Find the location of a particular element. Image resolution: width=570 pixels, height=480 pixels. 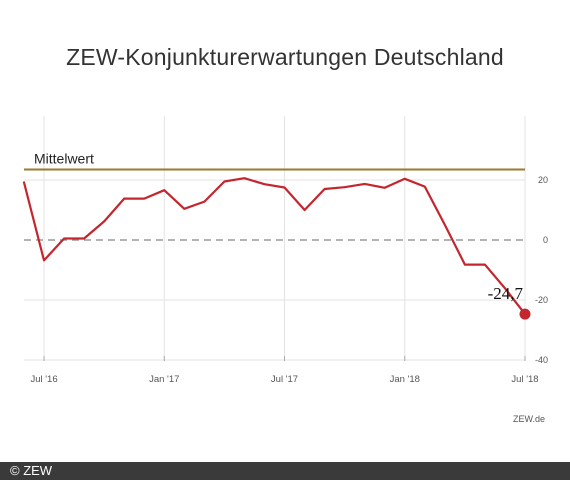

y-tick-label: -20 is located at coordinates (541, 300).